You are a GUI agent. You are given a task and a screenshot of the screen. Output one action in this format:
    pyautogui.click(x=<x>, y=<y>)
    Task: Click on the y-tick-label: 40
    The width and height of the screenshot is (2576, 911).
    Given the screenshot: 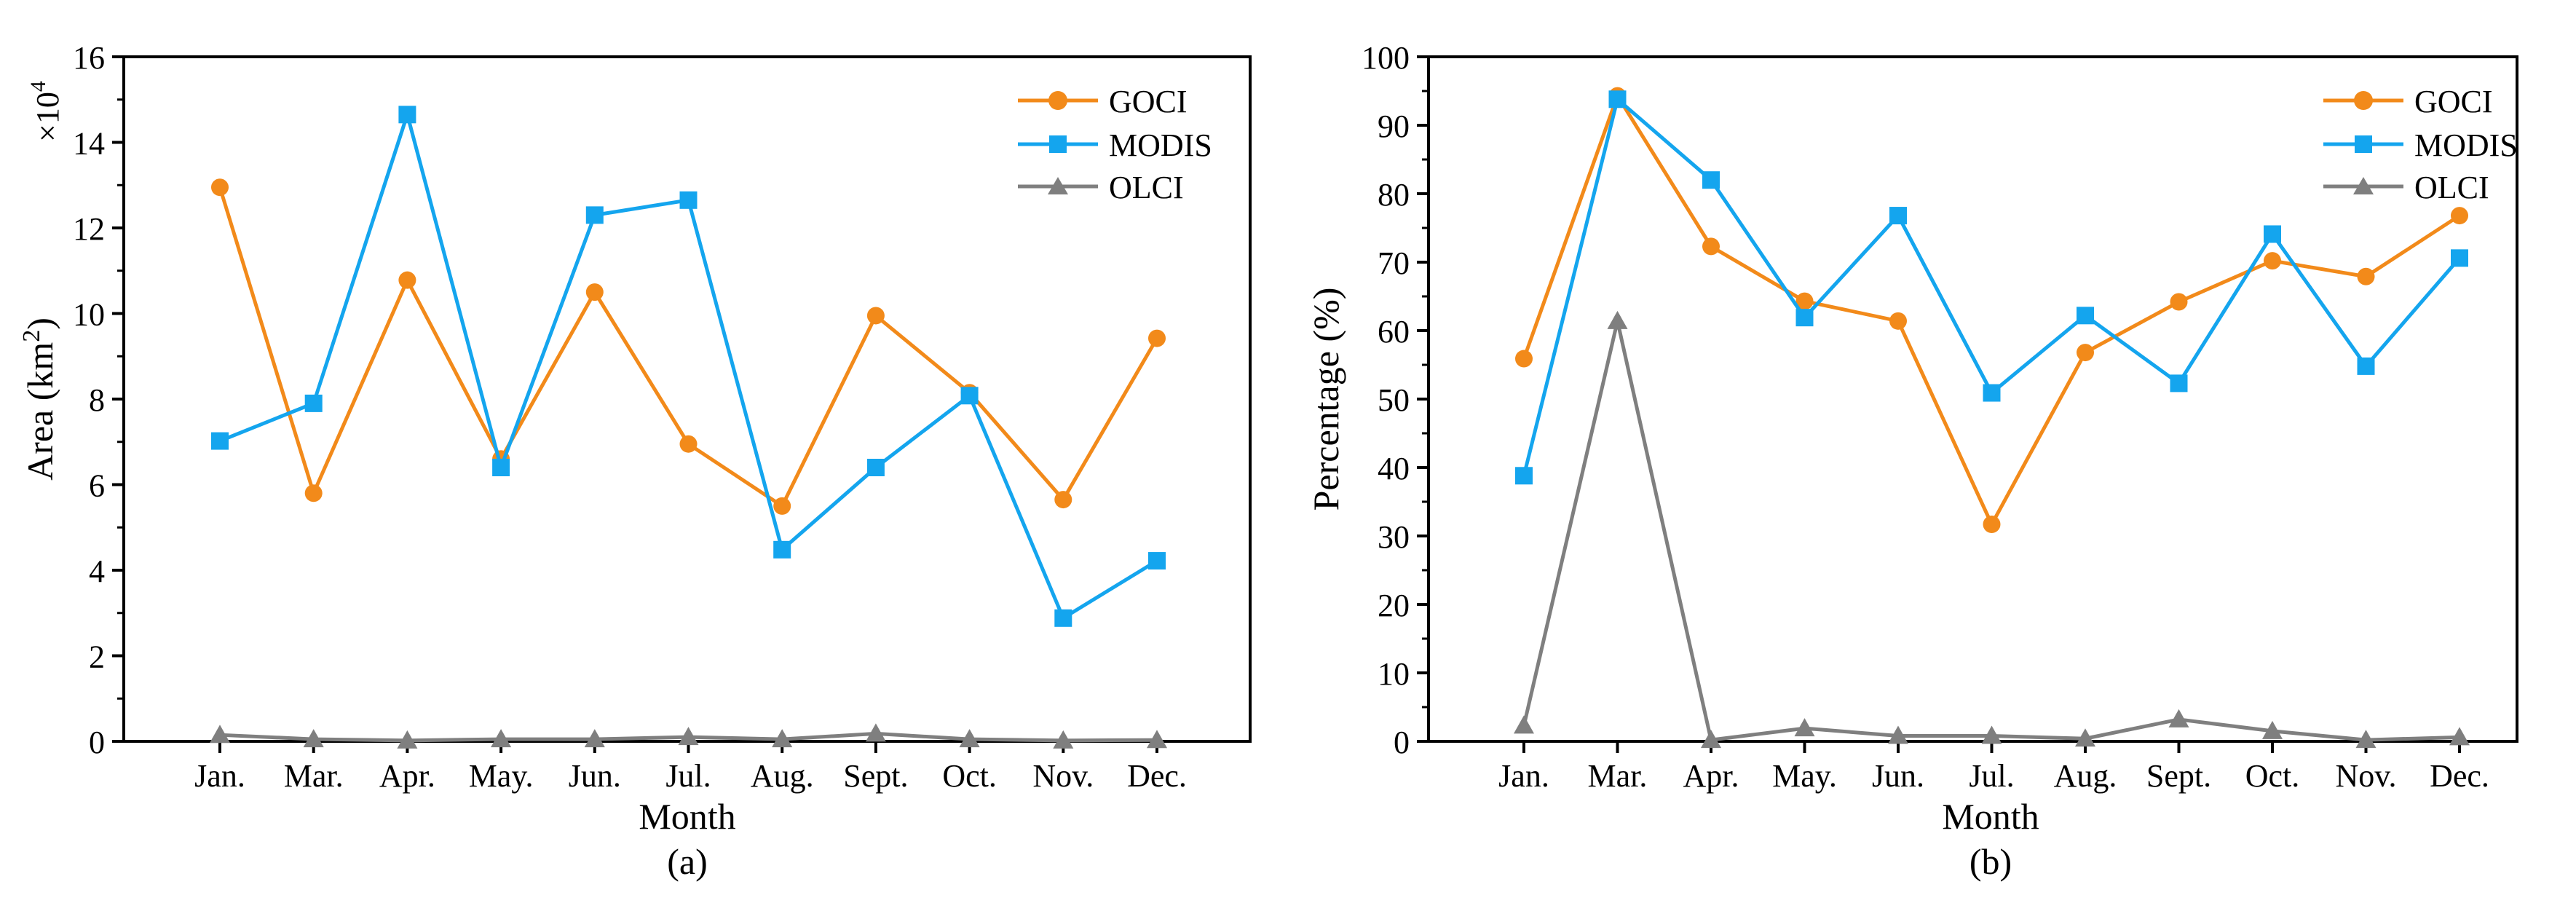 What is the action you would take?
    pyautogui.click(x=1394, y=468)
    